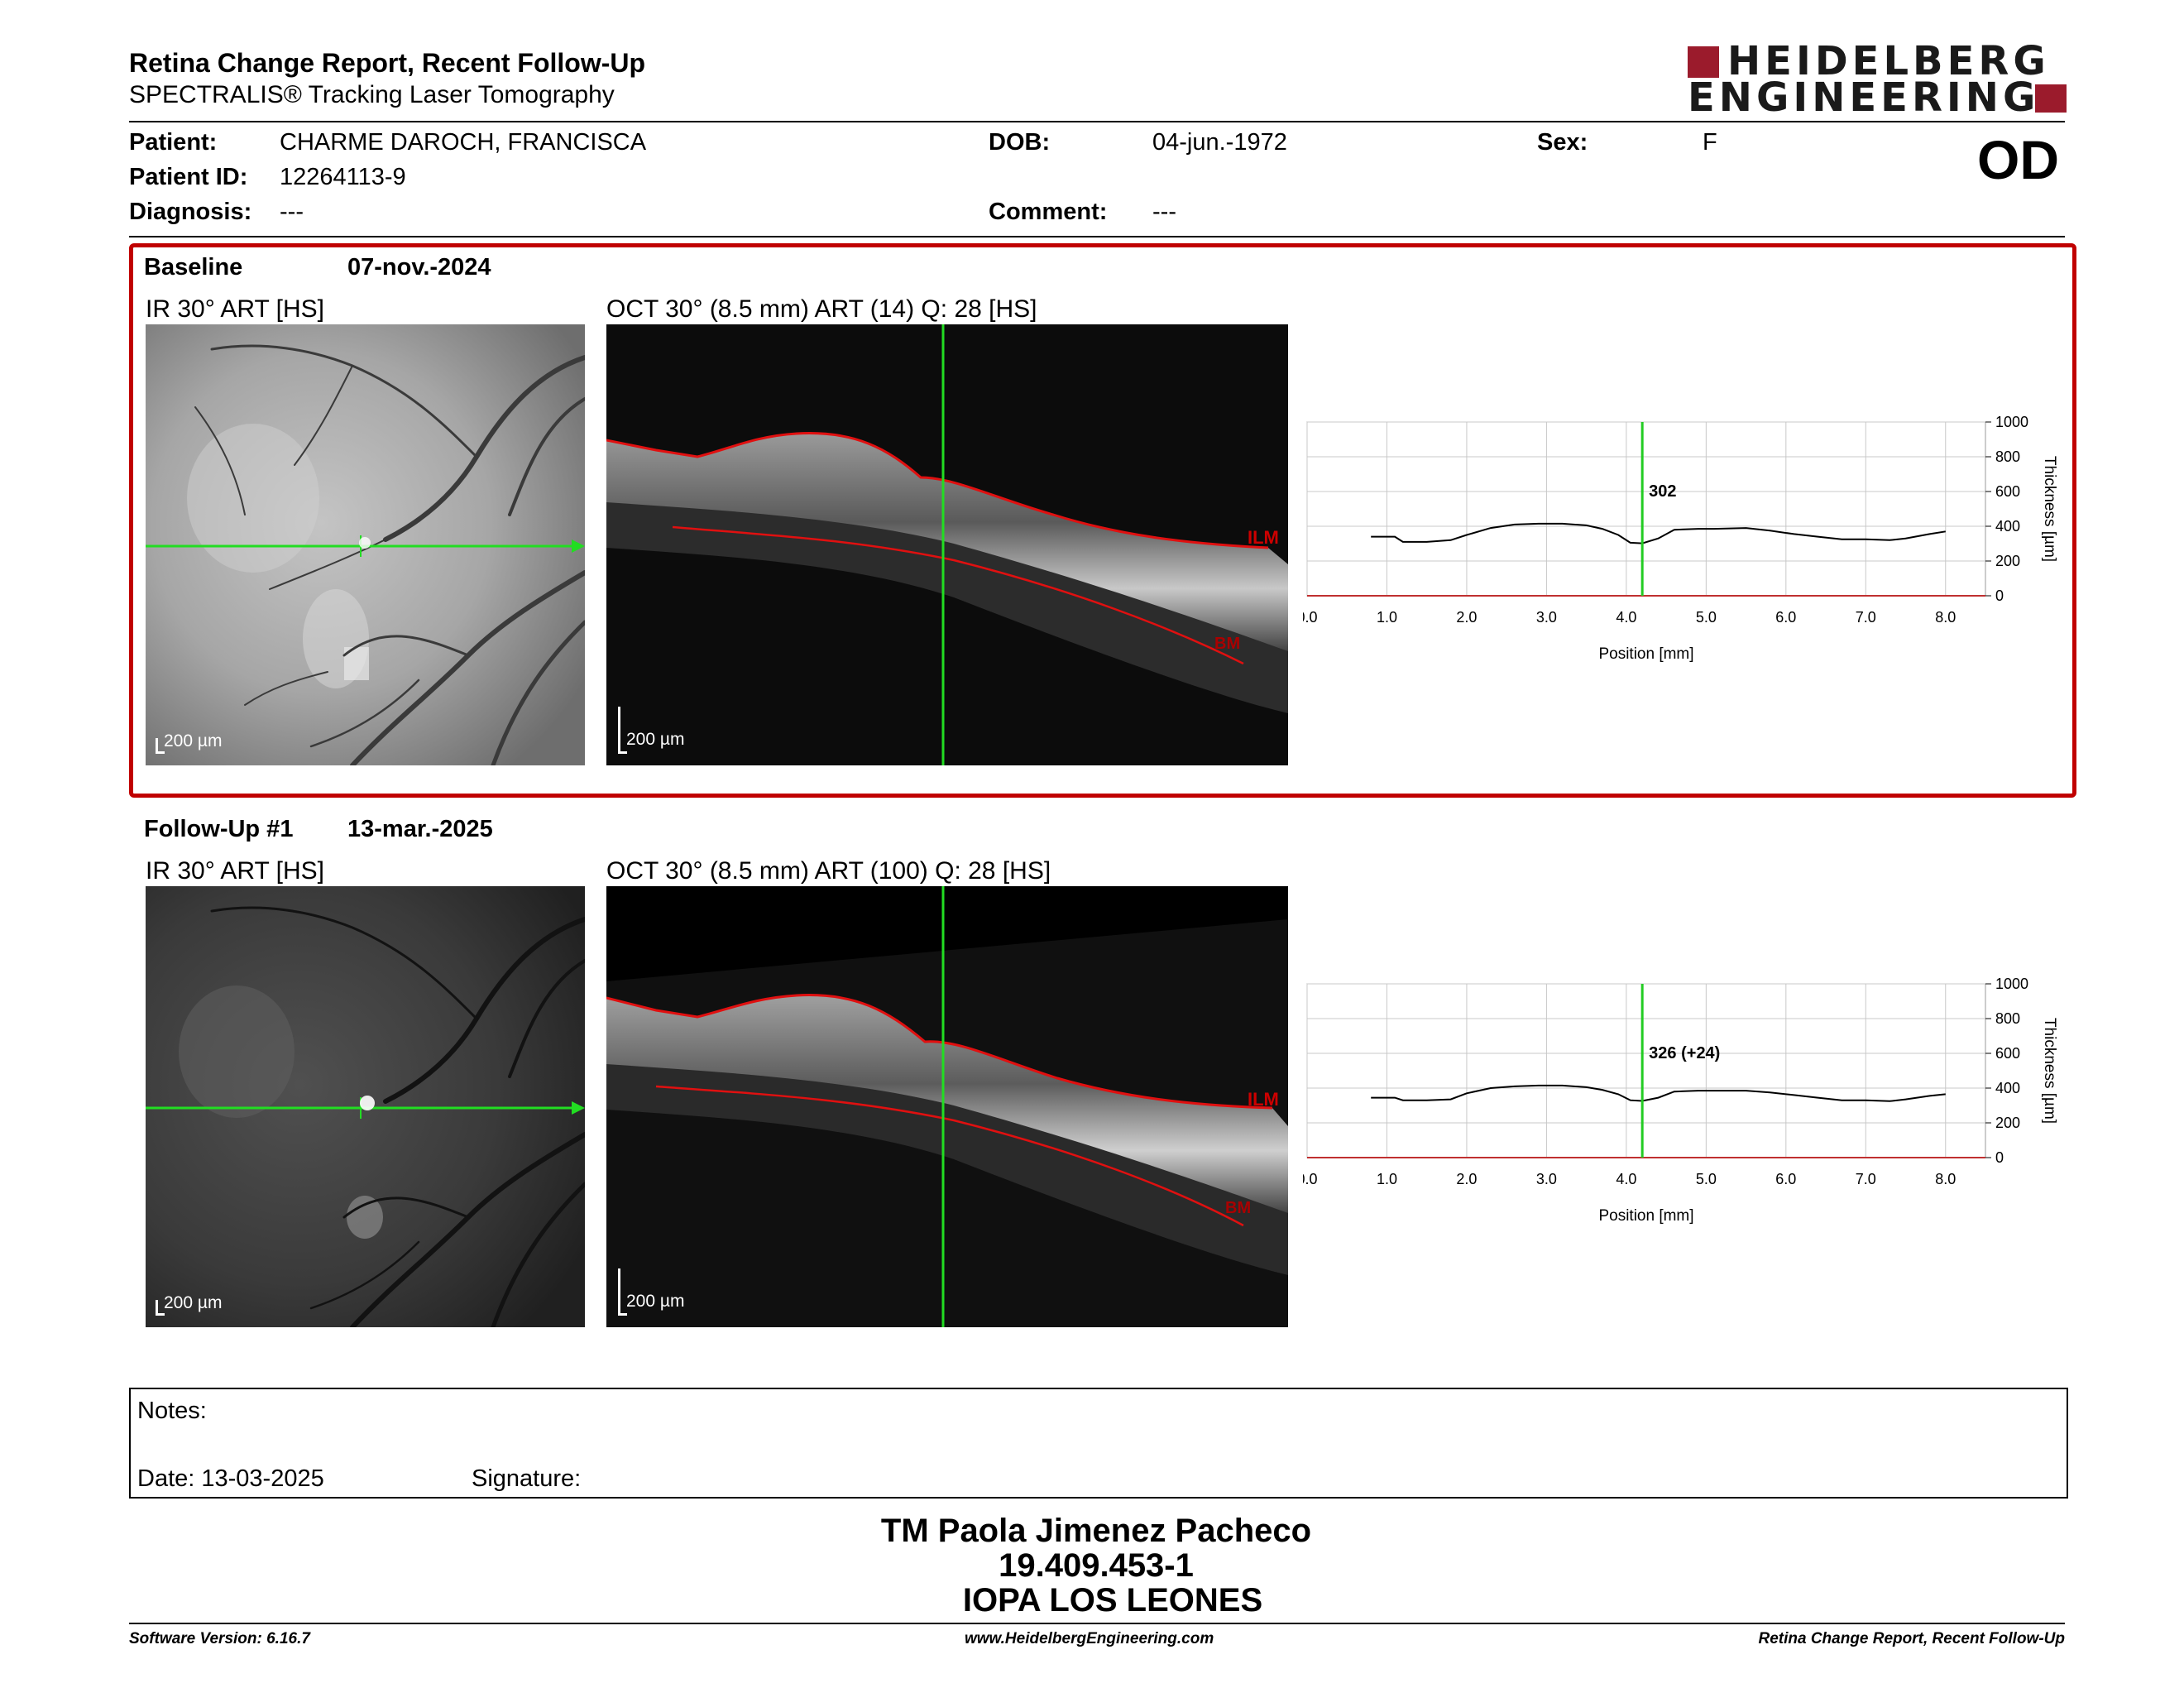 The width and height of the screenshot is (2184, 1688). What do you see at coordinates (1310, 1179) in the screenshot?
I see `chart1-xtick-label-0.0: 0.0` at bounding box center [1310, 1179].